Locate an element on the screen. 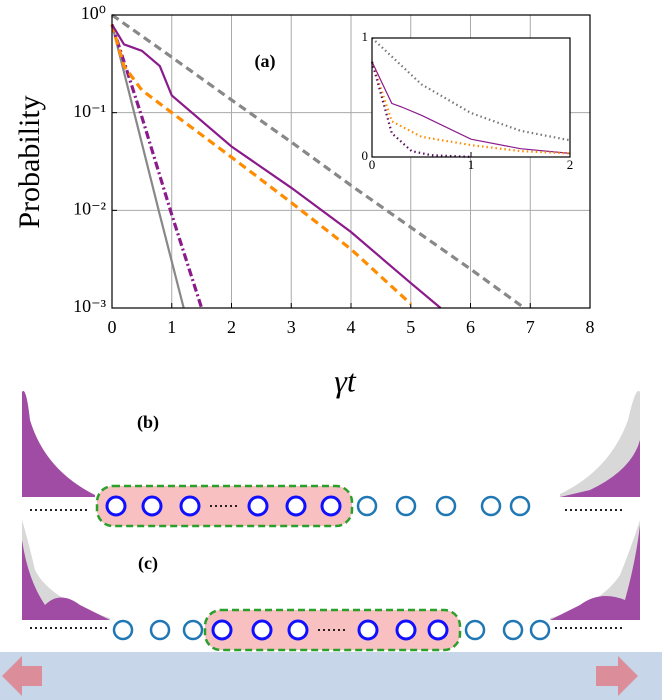 The image size is (662, 700). y-axis-label: Probability is located at coordinates (29, 161).